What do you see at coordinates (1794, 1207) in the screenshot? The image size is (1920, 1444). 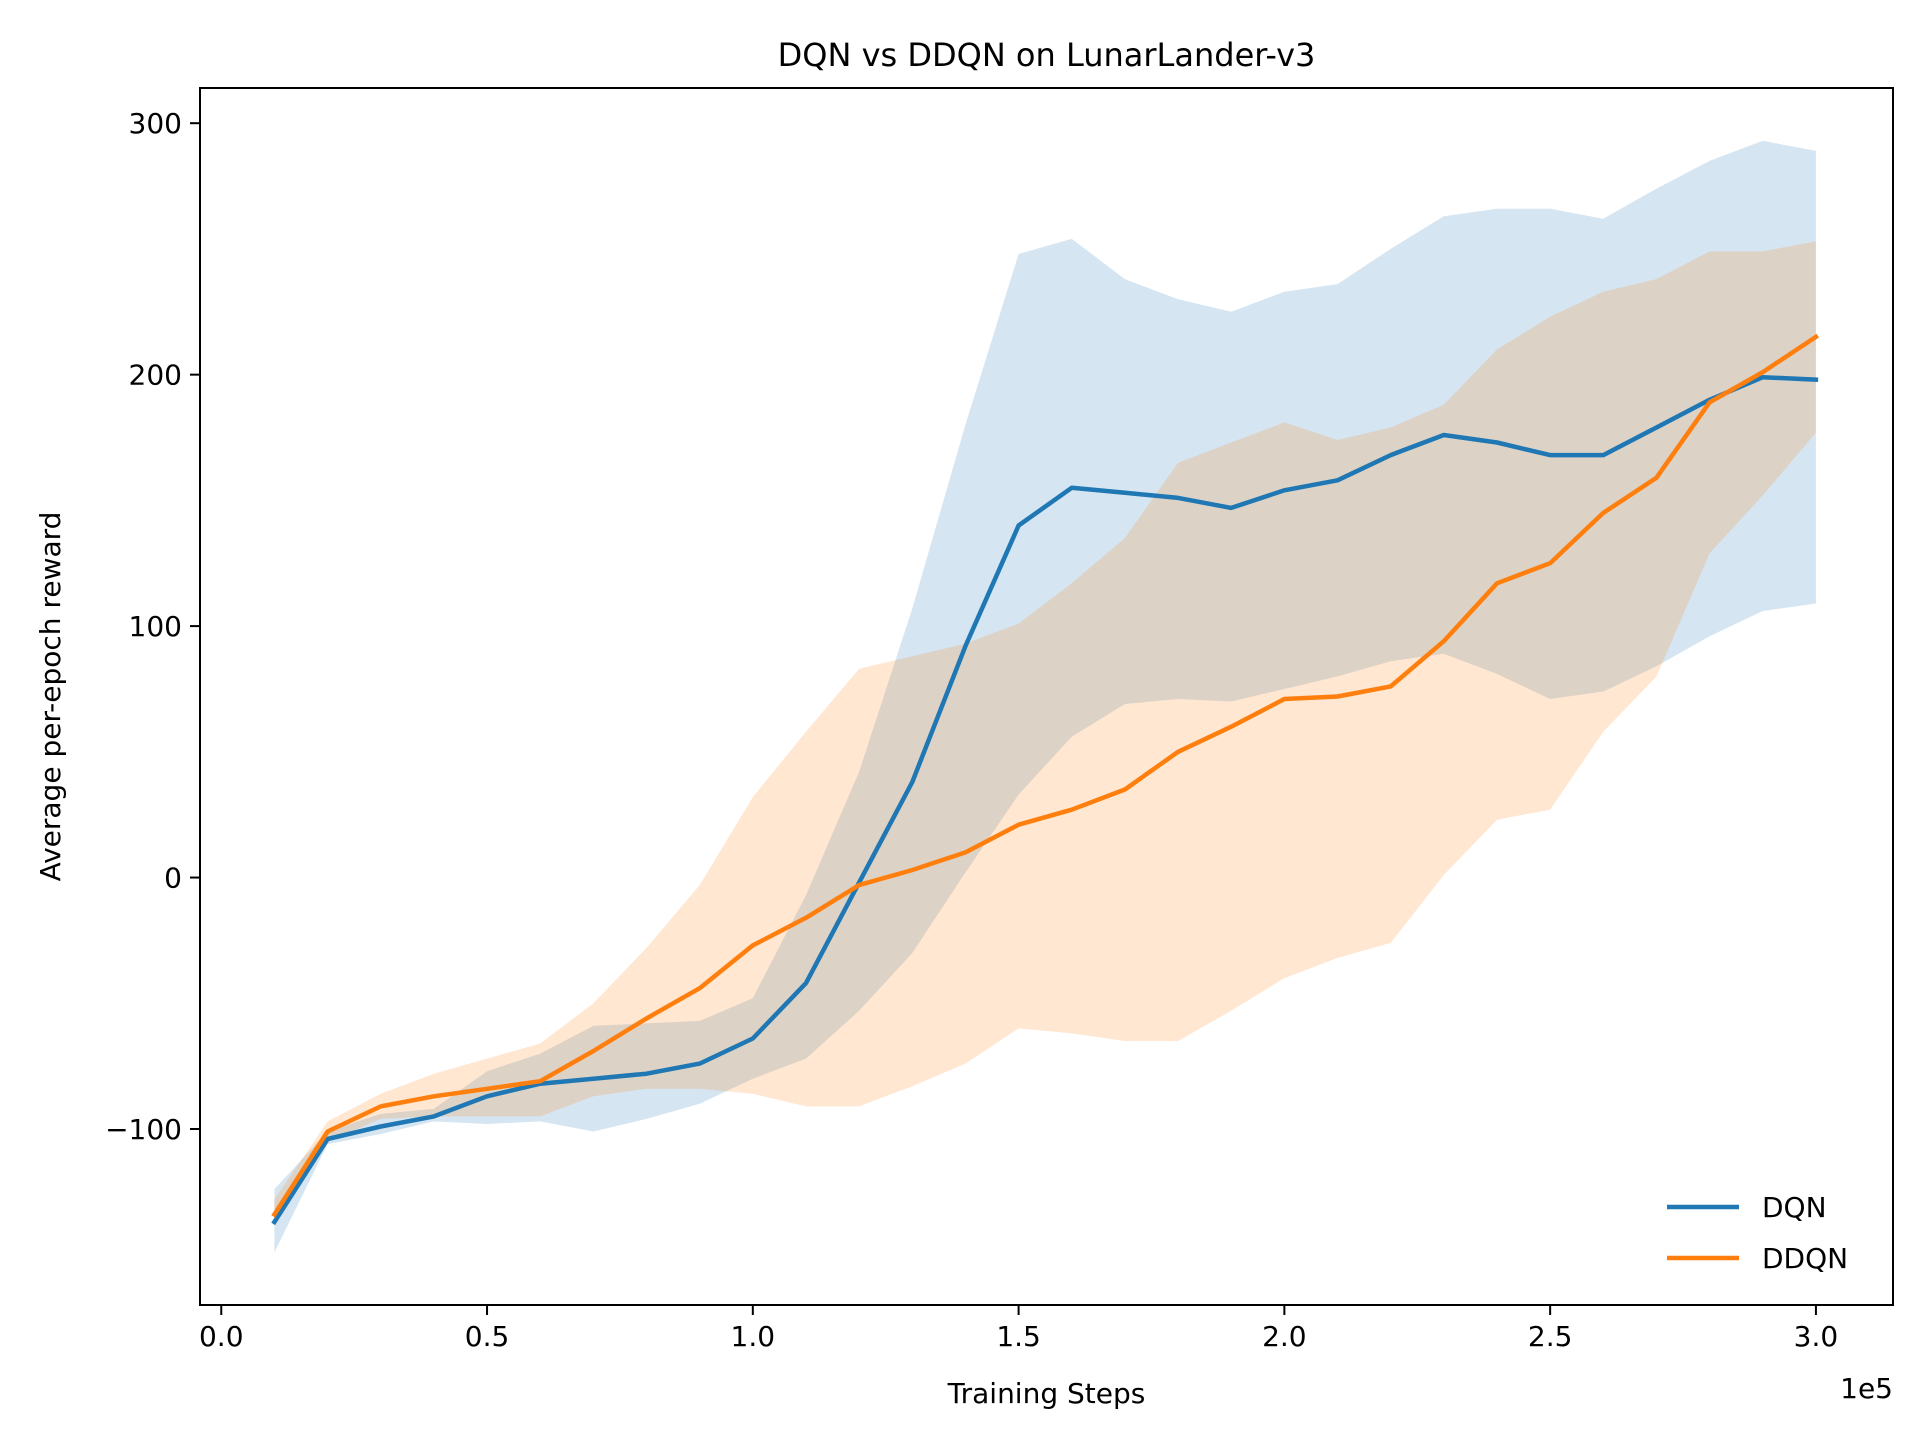 I see `legend-label-dqn: DQN` at bounding box center [1794, 1207].